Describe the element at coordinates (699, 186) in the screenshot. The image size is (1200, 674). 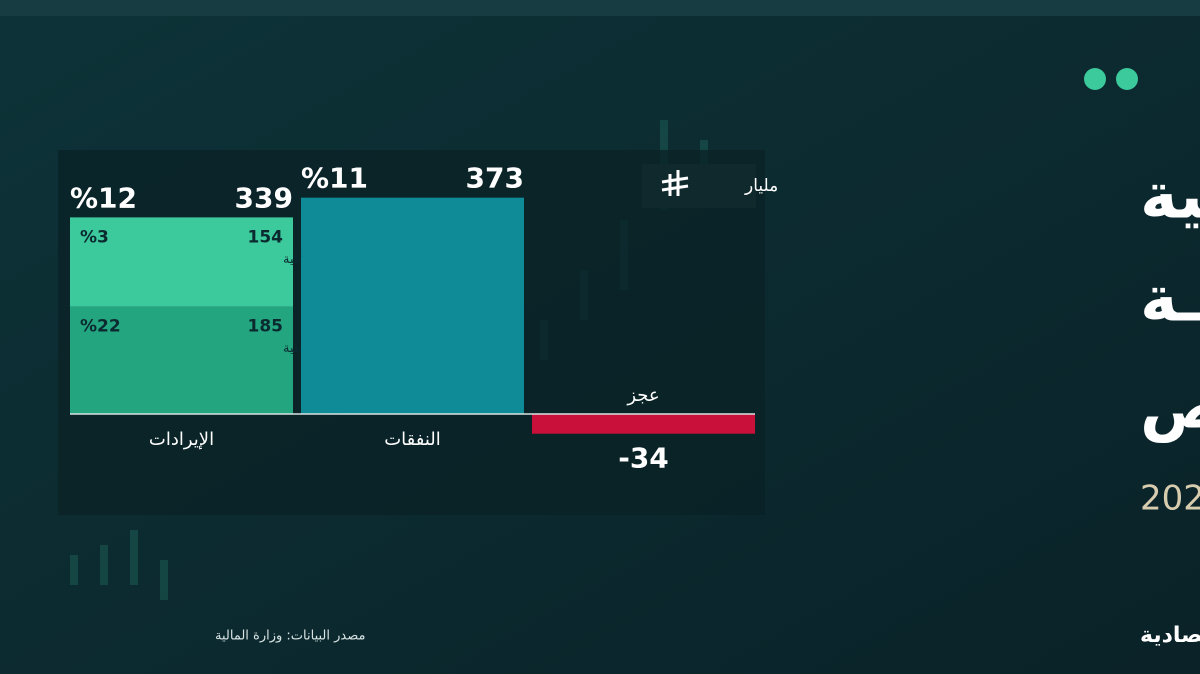
I see `unit-box` at that location.